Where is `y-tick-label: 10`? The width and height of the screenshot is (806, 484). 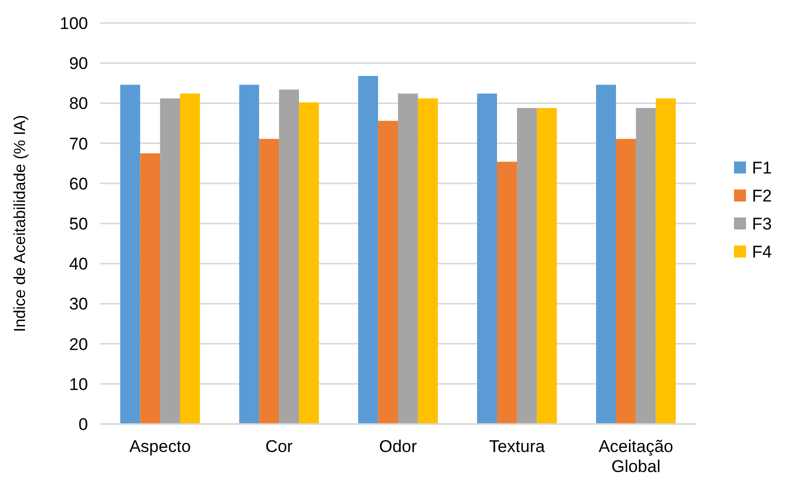 y-tick-label: 10 is located at coordinates (78, 384).